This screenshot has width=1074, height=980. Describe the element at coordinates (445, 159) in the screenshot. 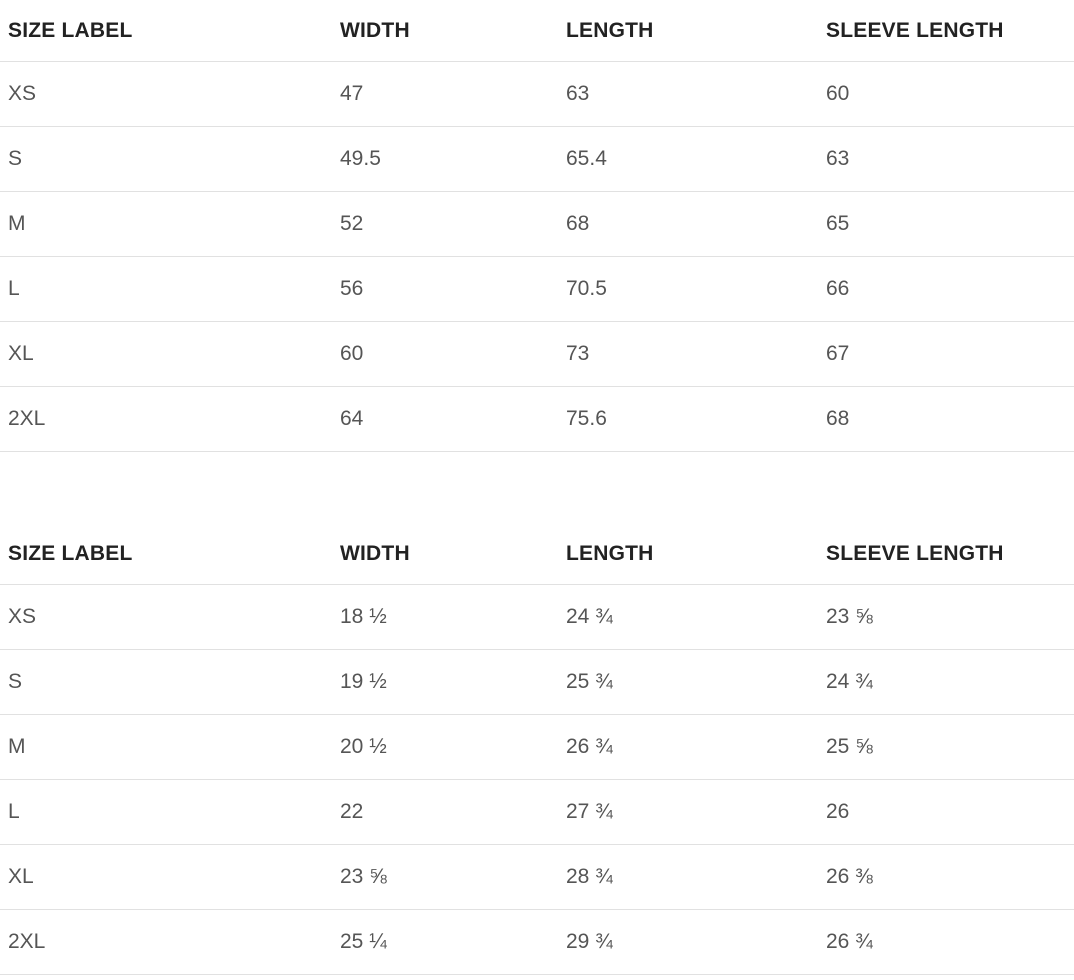

I see `measurement-cell: 49.5` at that location.